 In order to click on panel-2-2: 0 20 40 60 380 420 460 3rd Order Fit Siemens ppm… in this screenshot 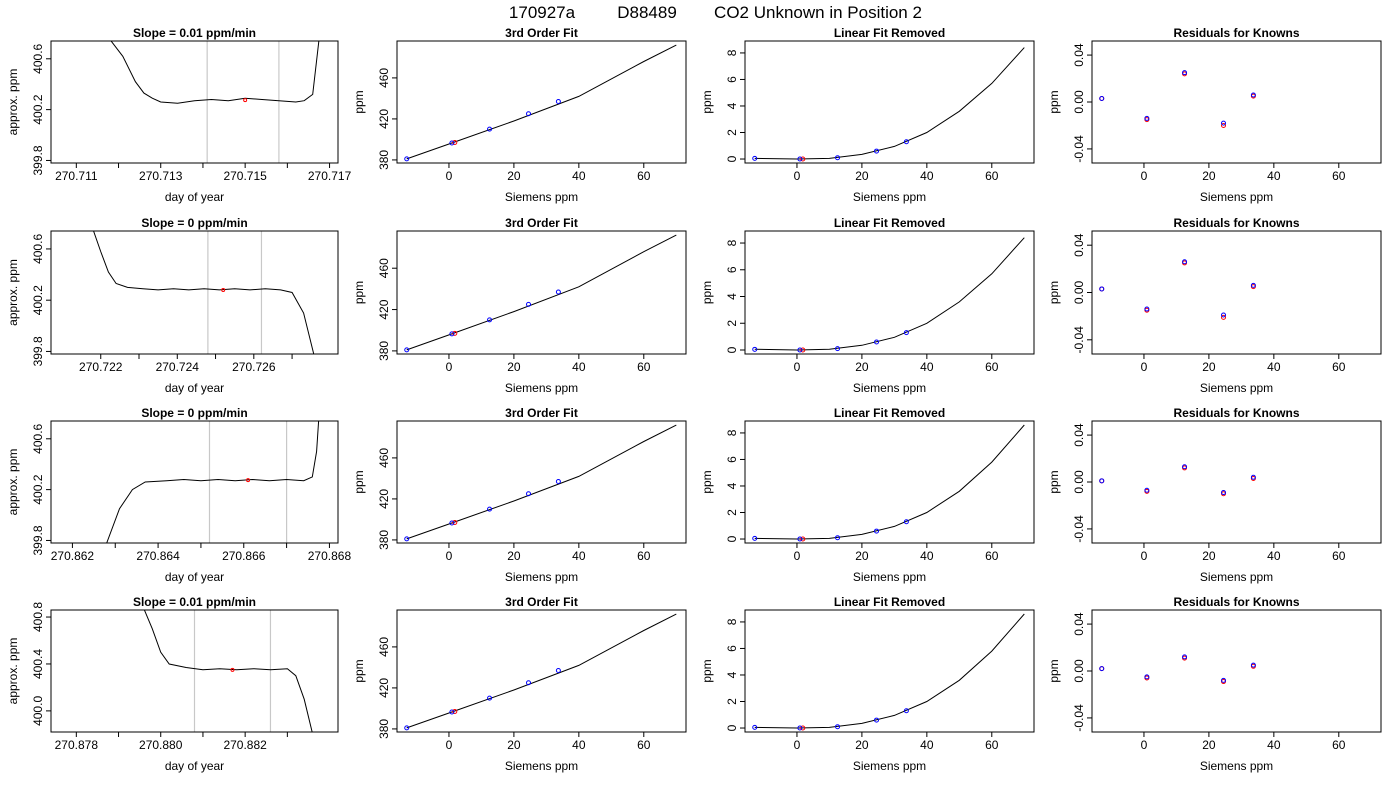, I will do `click(519, 305)`.